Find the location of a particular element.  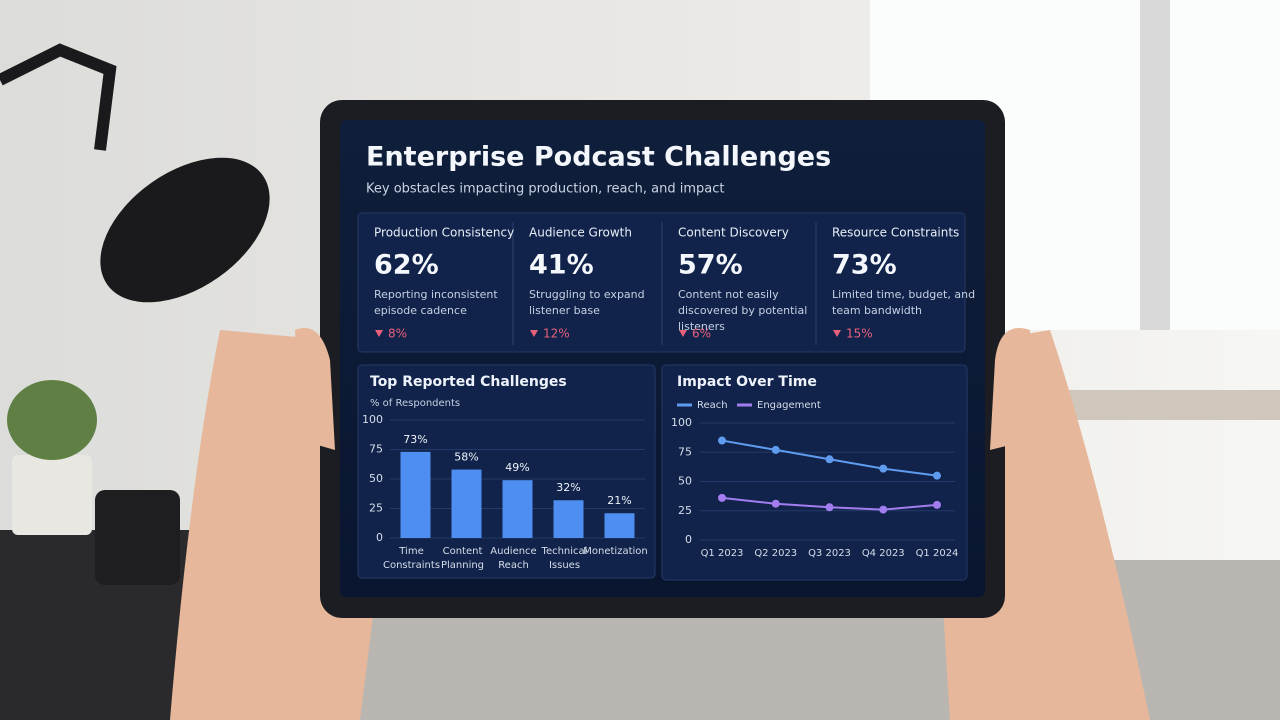

value-label: 32% is located at coordinates (568, 487).